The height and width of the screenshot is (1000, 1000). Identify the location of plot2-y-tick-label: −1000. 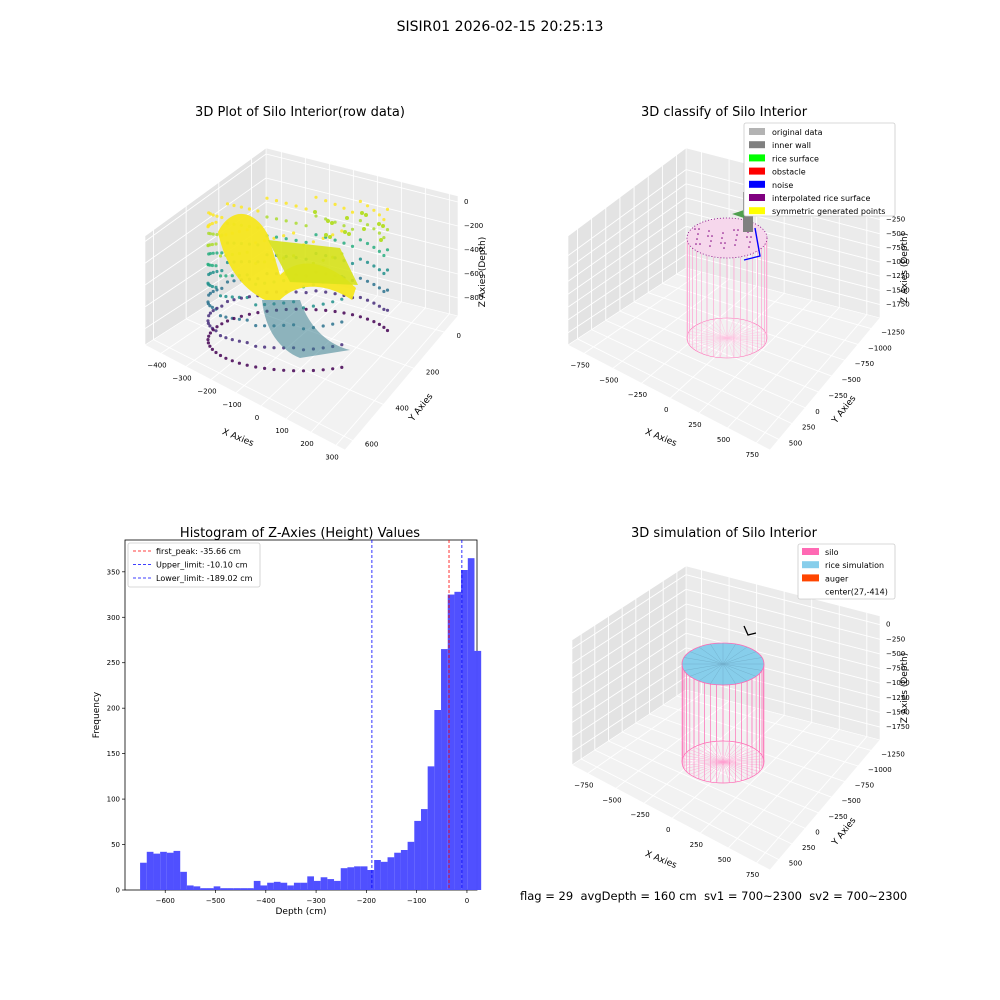
(880, 348).